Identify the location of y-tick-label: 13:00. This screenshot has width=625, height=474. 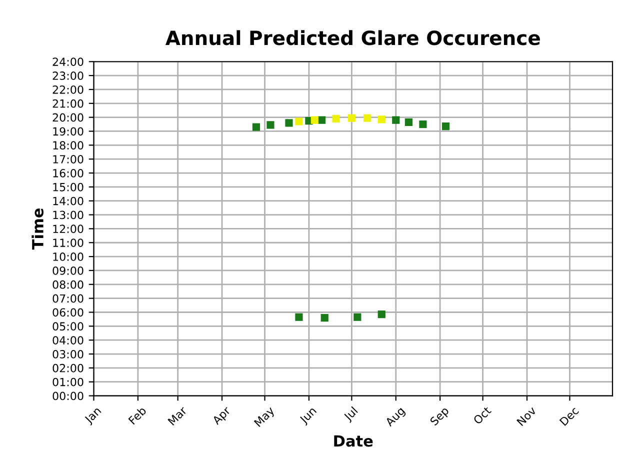
(68, 215).